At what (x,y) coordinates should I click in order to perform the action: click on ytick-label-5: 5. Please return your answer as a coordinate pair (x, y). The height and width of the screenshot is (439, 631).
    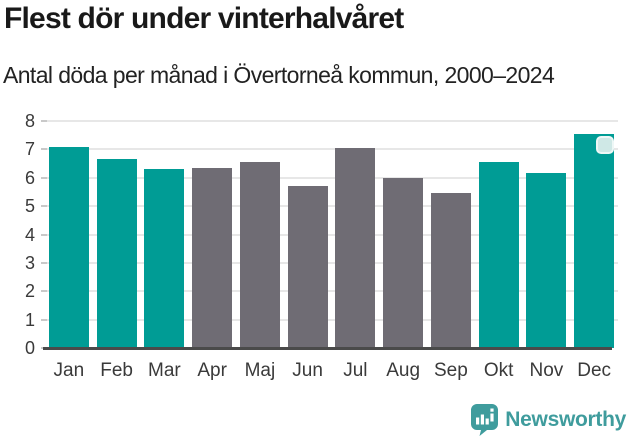
    Looking at the image, I should click on (29, 206).